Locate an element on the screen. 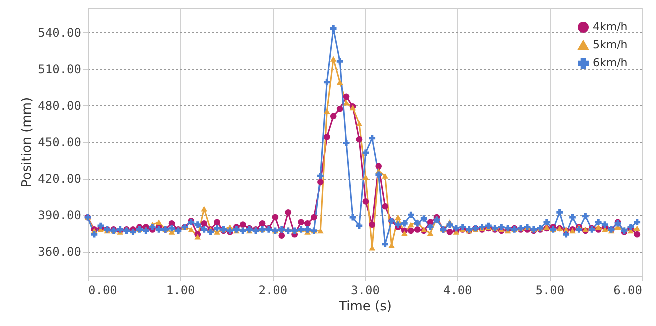 This screenshot has width=656, height=326. x-tick-label: 3.00 is located at coordinates (365, 291).